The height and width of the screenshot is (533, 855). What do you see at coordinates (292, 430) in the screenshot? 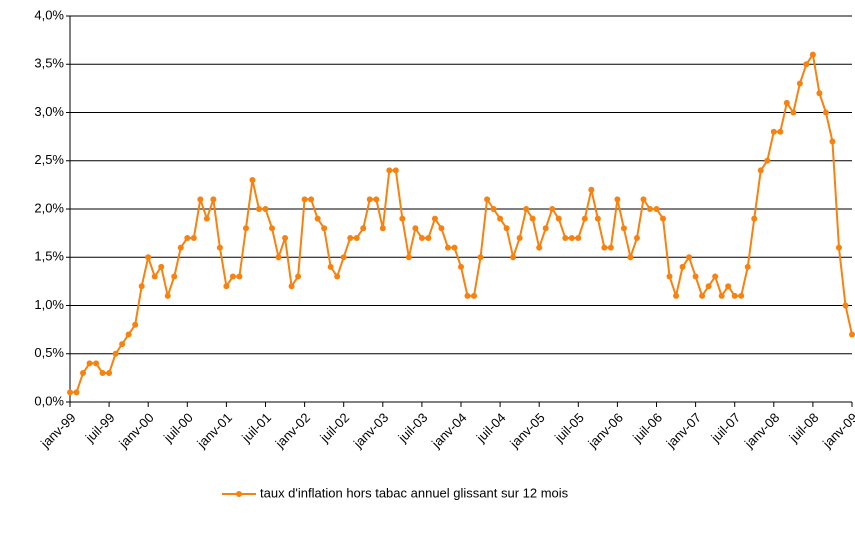
I see `x-tick-label: janv-02` at bounding box center [292, 430].